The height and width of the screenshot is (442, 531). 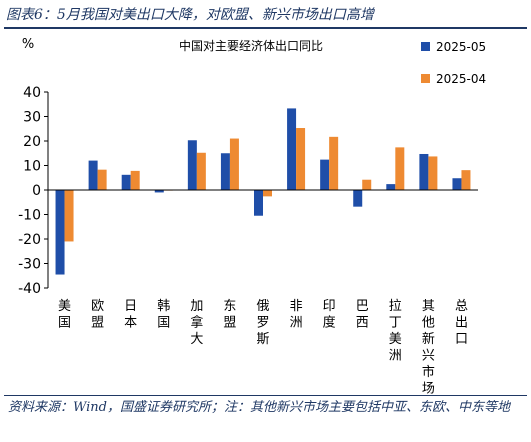 I want to click on bar-2025-04-东盟, so click(x=234, y=164).